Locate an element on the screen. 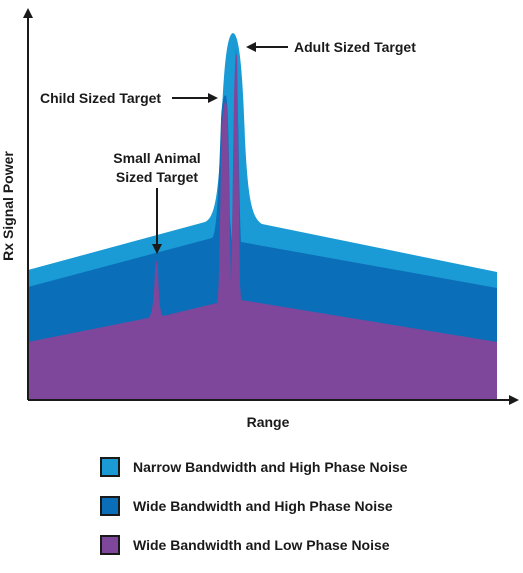  y-axis-label: Rx Signal Power is located at coordinates (8, 206).